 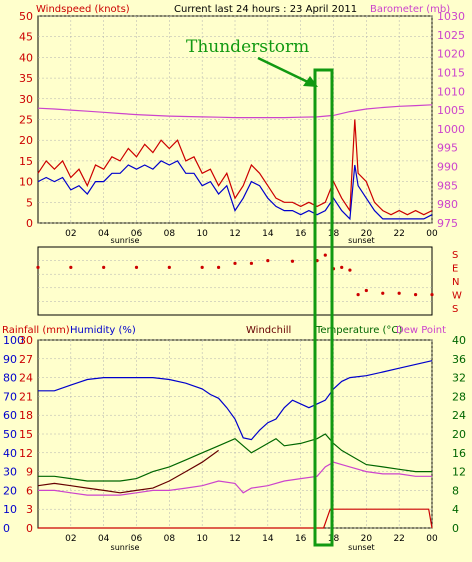 I want to click on temperature-sun-markers: sunrise sunset, so click(x=243, y=547).